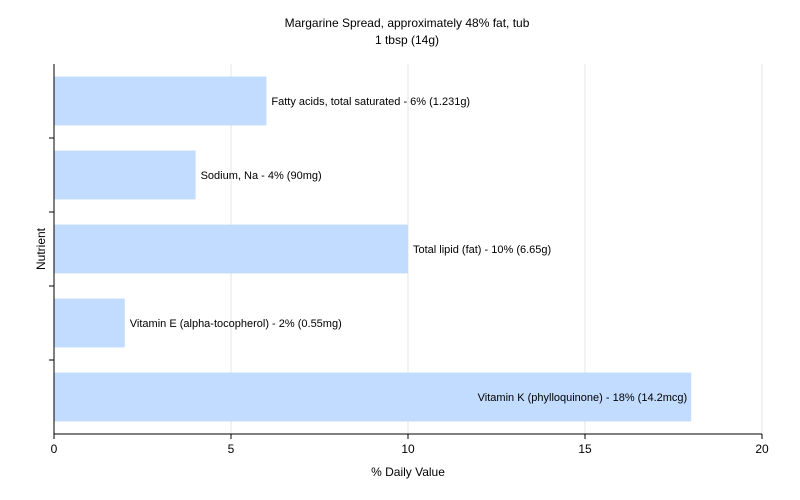 The width and height of the screenshot is (800, 500). What do you see at coordinates (261, 176) in the screenshot?
I see `bar-data-label: Sodium, Na - 4% (90mg)` at bounding box center [261, 176].